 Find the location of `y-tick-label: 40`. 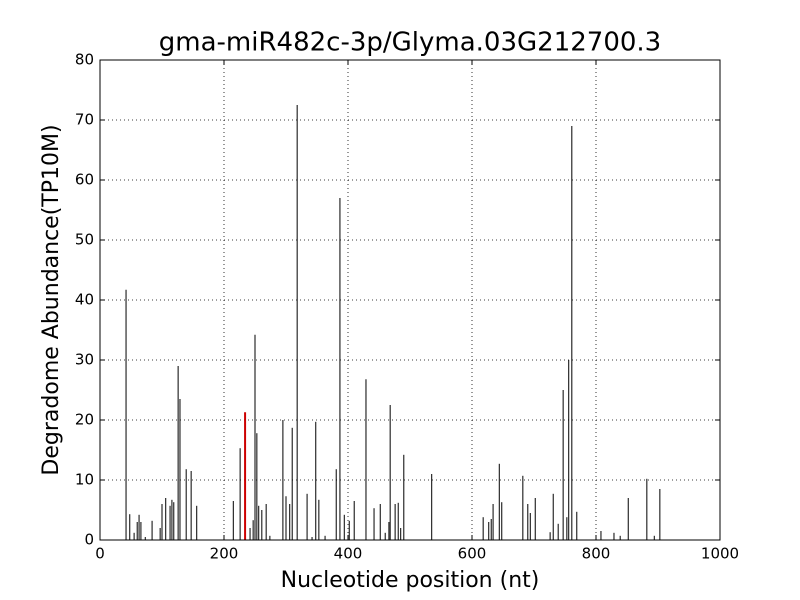

y-tick-label: 40 is located at coordinates (84, 300).